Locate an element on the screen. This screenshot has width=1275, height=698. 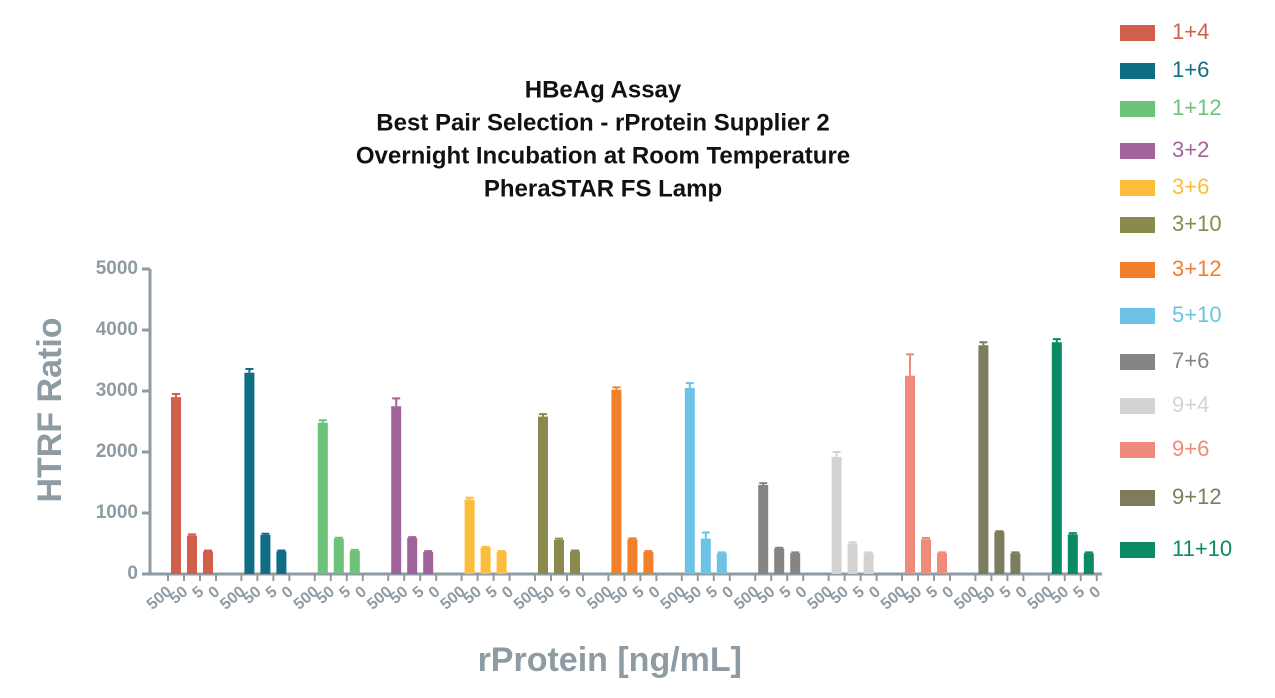
legend-label: 3+10 is located at coordinates (1197, 223).